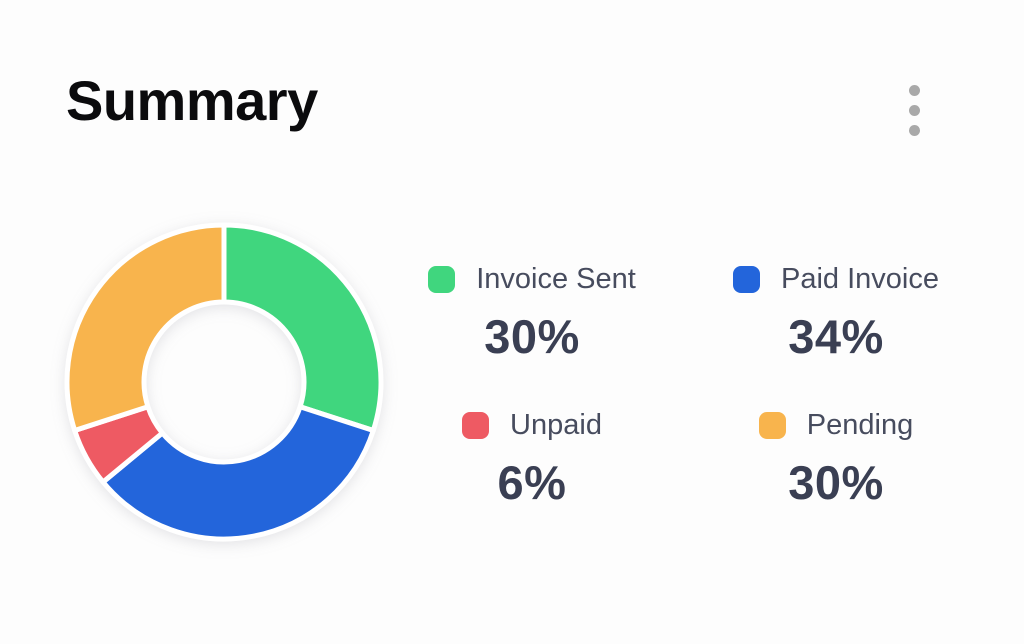  I want to click on kebab-menu-button, so click(914, 110).